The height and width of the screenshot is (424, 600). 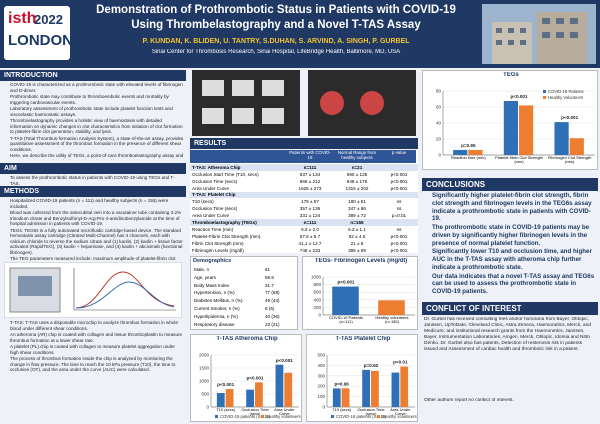 What do you see at coordinates (204, 368) in the screenshot?
I see `y-tick-label: 1500` at bounding box center [204, 368].